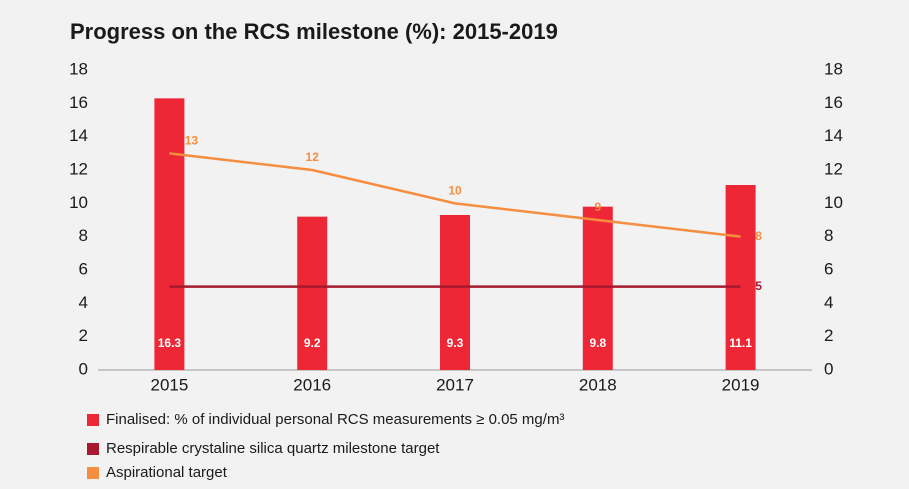 The width and height of the screenshot is (909, 489). Describe the element at coordinates (758, 236) in the screenshot. I see `line-value-label: 8` at that location.